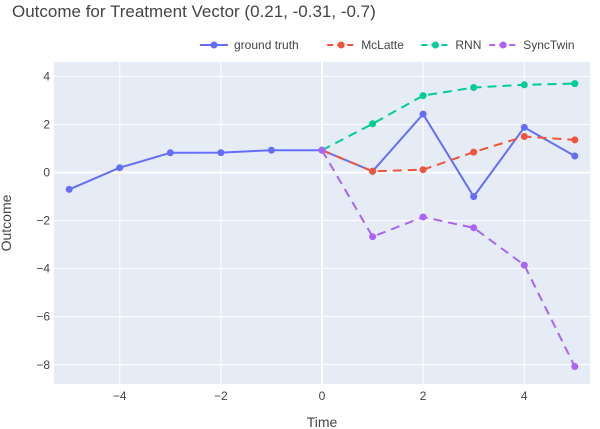  What do you see at coordinates (524, 396) in the screenshot?
I see `x-tick-label: 4` at bounding box center [524, 396].